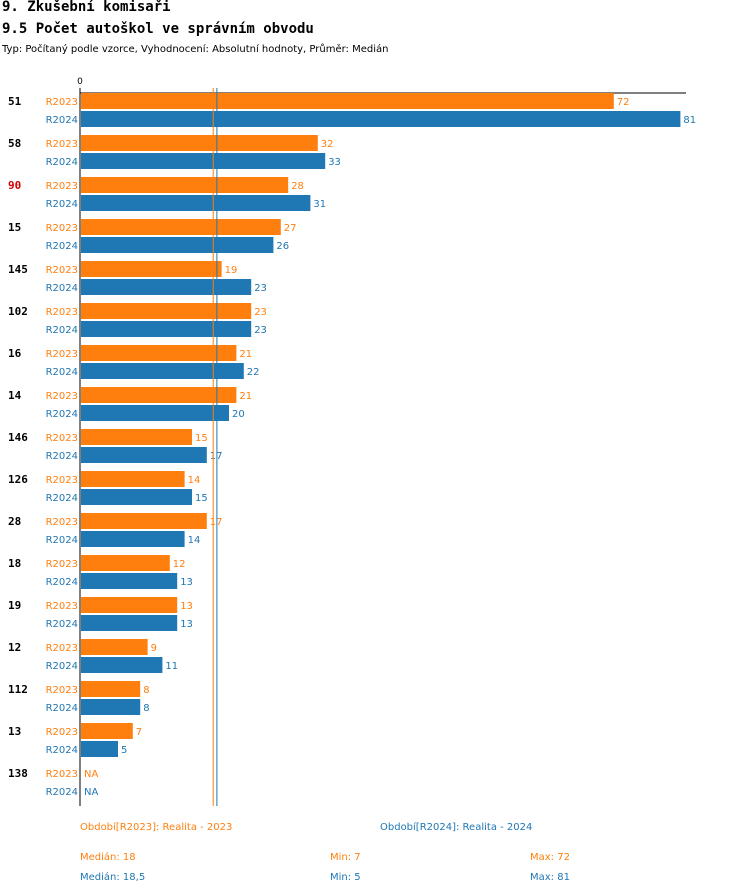 This screenshot has width=750, height=896. Describe the element at coordinates (194, 540) in the screenshot. I see `data-label: 14` at that location.